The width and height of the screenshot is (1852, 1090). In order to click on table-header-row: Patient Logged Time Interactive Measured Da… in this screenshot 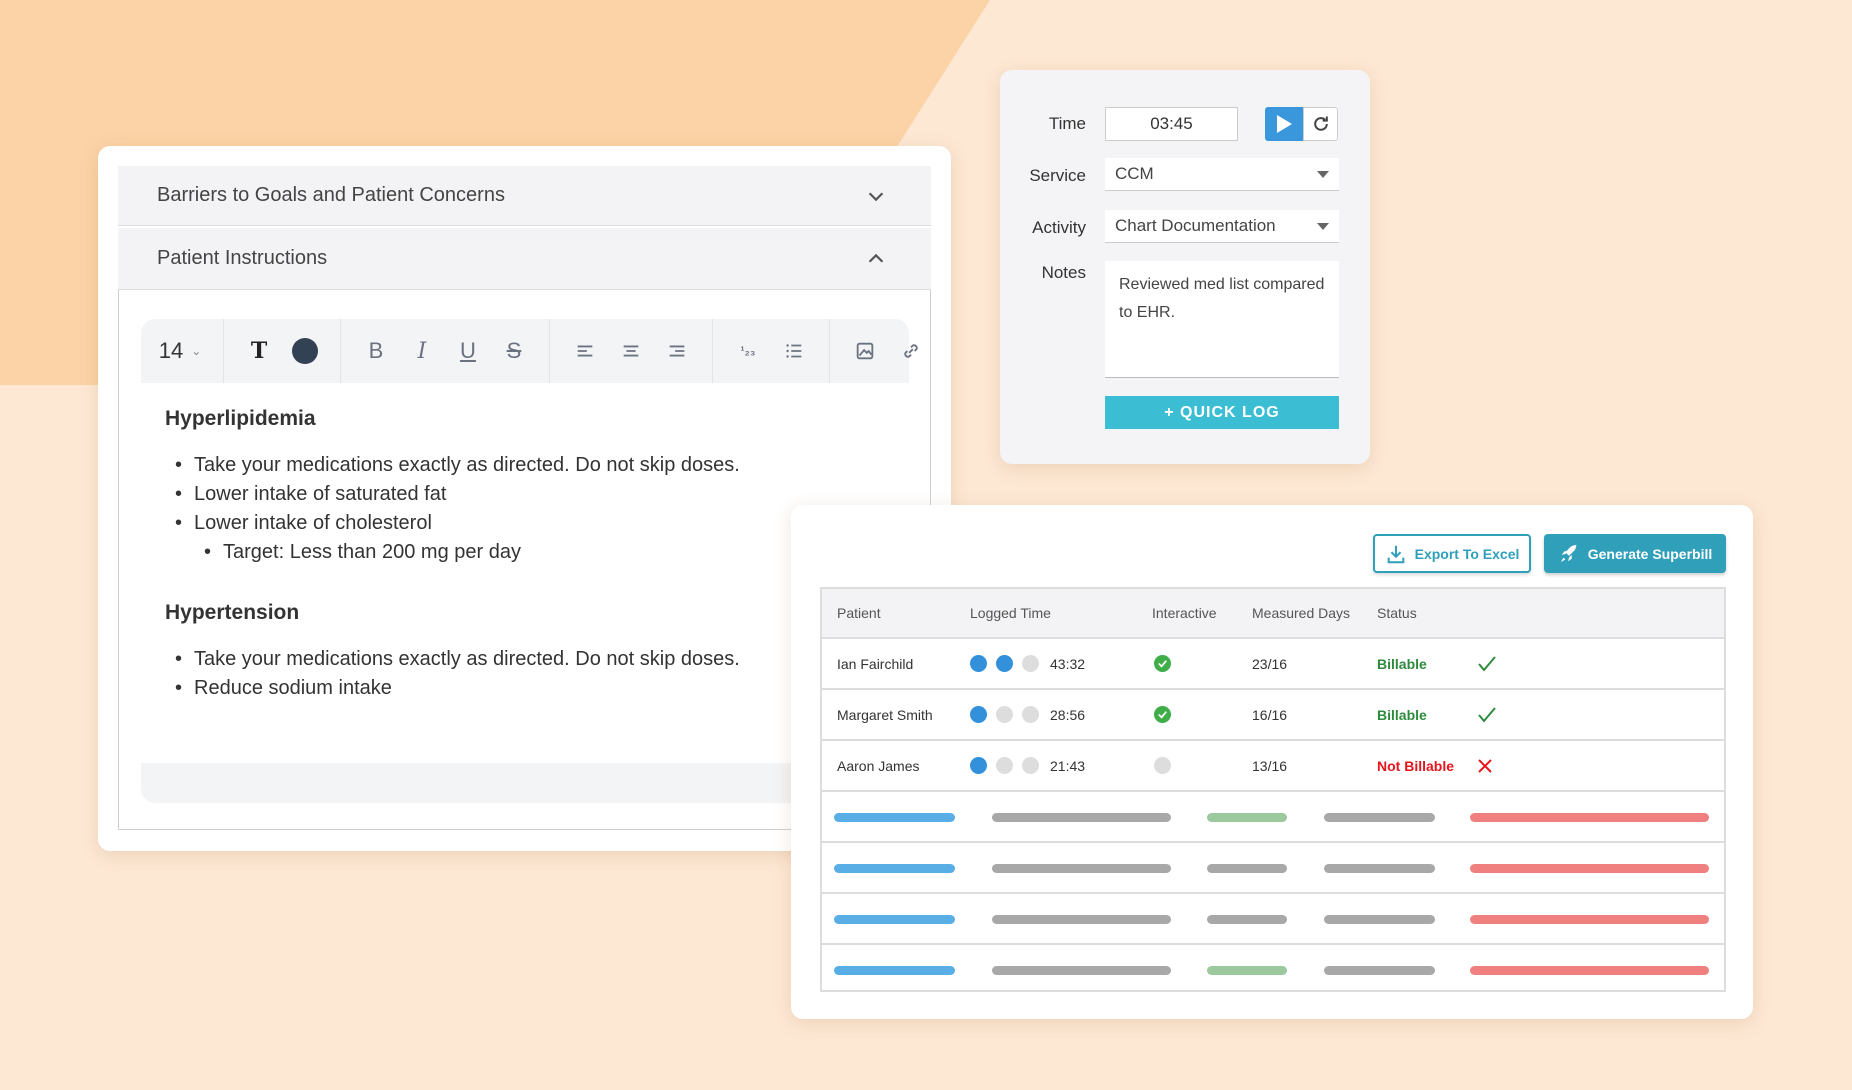, I will do `click(1273, 614)`.